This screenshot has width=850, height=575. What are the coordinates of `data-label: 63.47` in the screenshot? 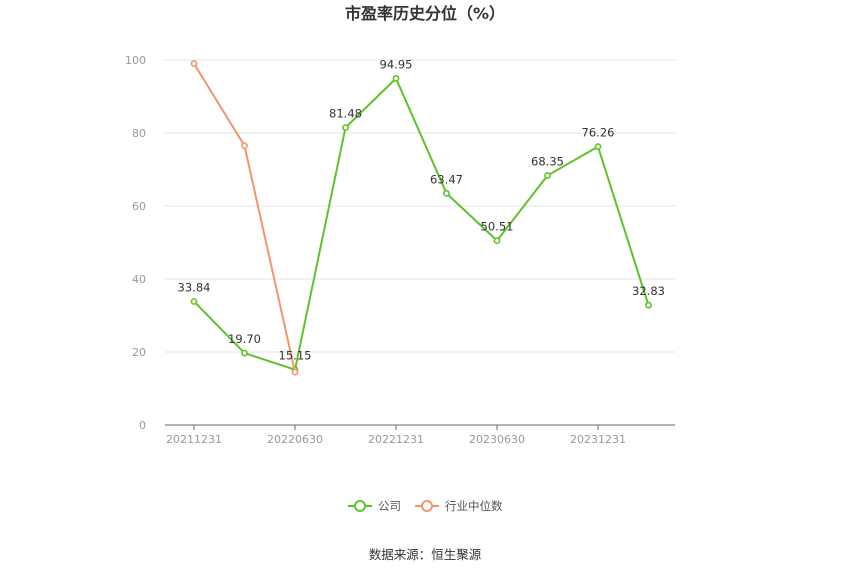 It's located at (446, 179).